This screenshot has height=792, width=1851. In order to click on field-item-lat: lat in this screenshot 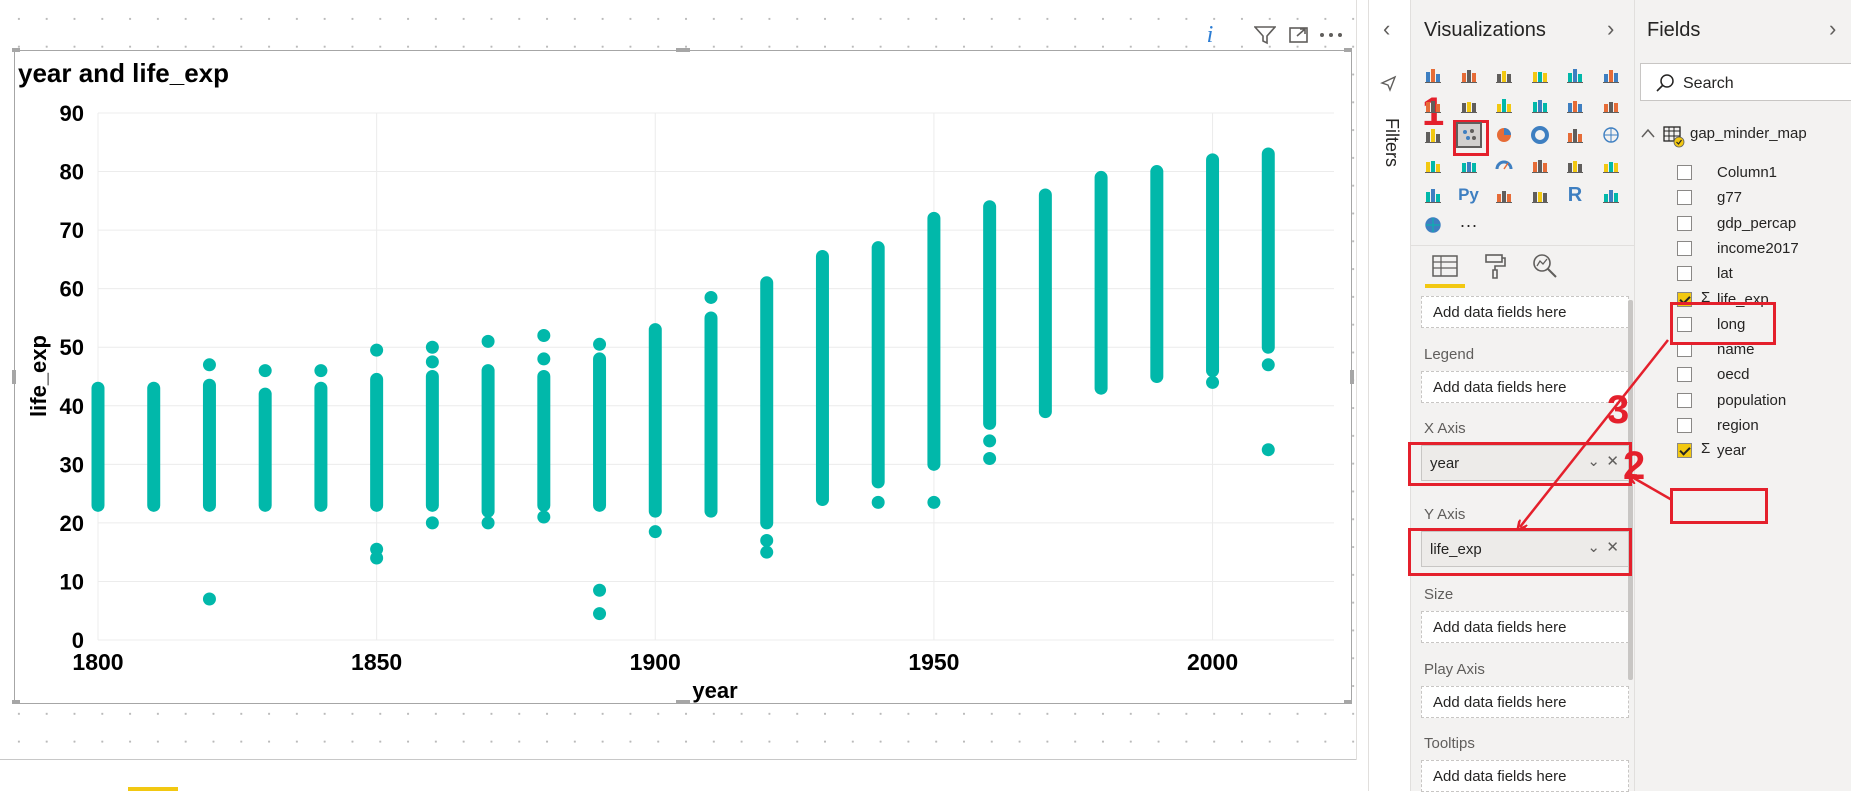, I will do `click(1762, 274)`.